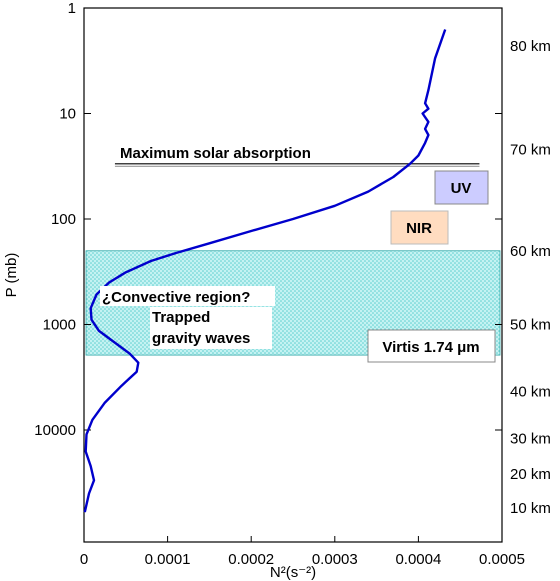 The image size is (560, 581). Describe the element at coordinates (418, 559) in the screenshot. I see `x-tick-label: 0.0004` at that location.